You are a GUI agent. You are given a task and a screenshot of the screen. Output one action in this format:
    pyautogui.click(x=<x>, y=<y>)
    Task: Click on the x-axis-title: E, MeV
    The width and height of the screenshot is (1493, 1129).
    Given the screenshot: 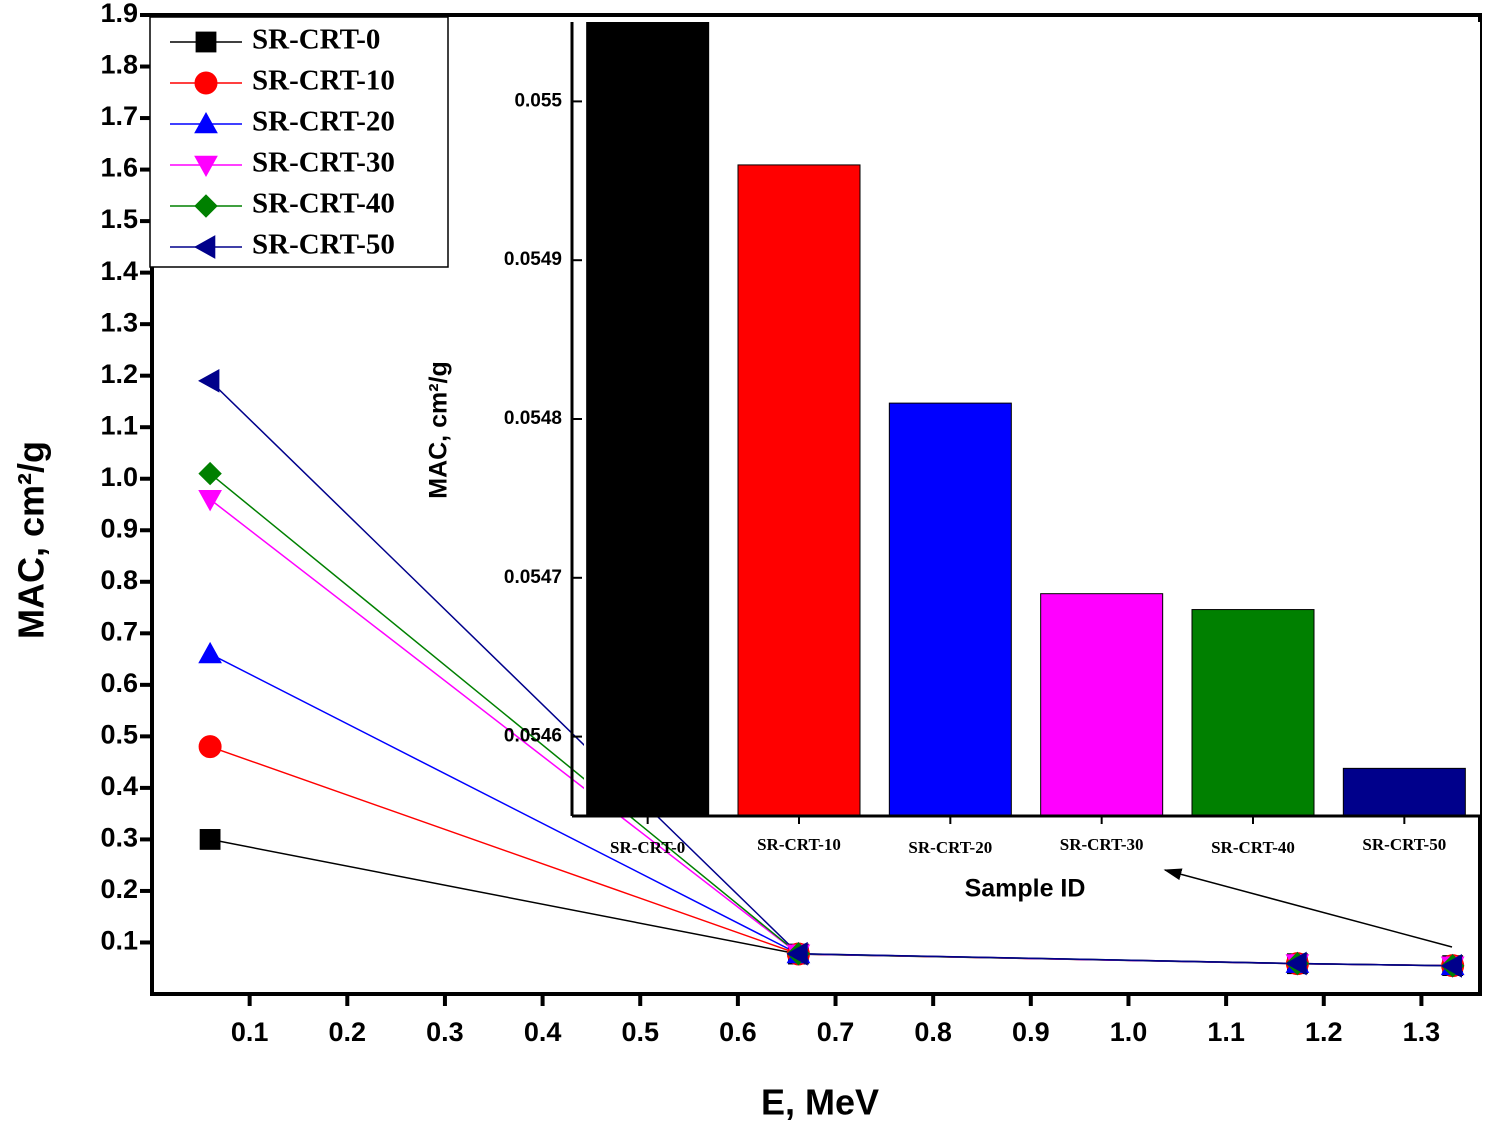 What is the action you would take?
    pyautogui.click(x=820, y=1102)
    